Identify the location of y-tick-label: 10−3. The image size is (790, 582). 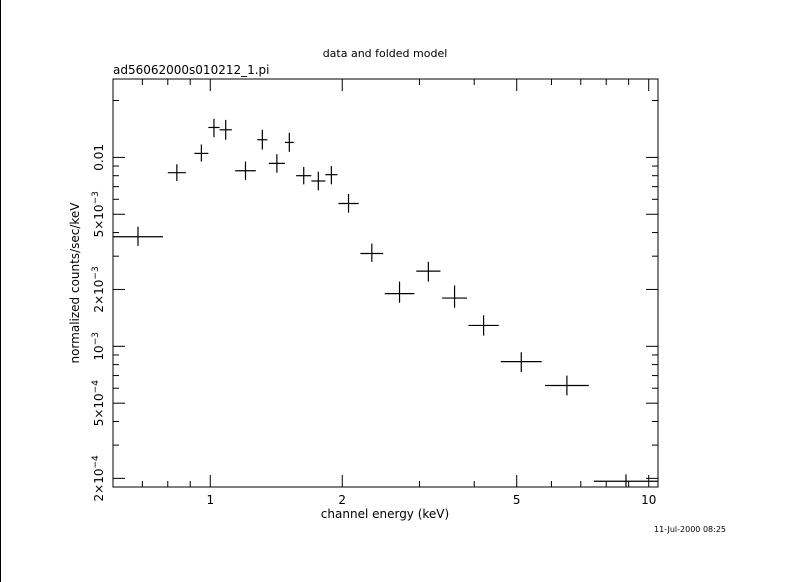
(98, 346).